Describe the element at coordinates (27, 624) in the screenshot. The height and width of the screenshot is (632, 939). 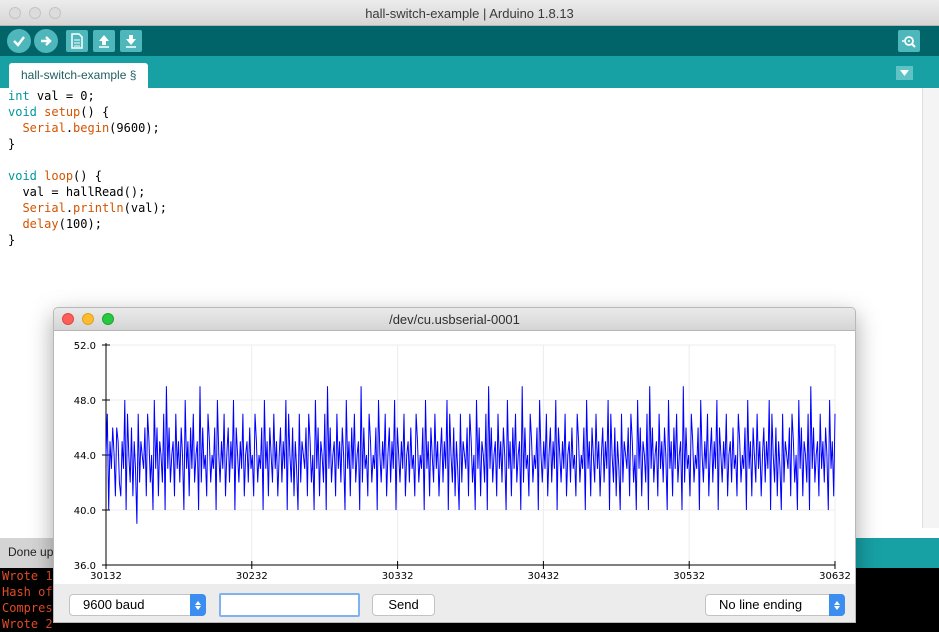
I see `console-line: Wrote 2` at that location.